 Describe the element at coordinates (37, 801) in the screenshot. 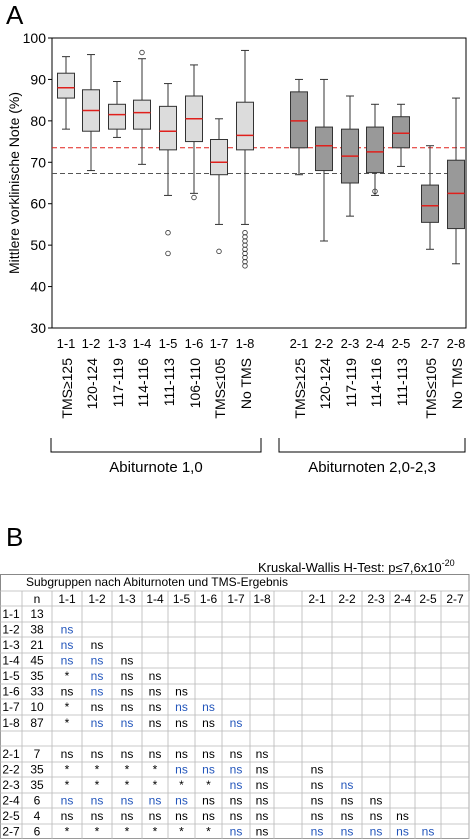

I see `table-n-cell: 6` at that location.